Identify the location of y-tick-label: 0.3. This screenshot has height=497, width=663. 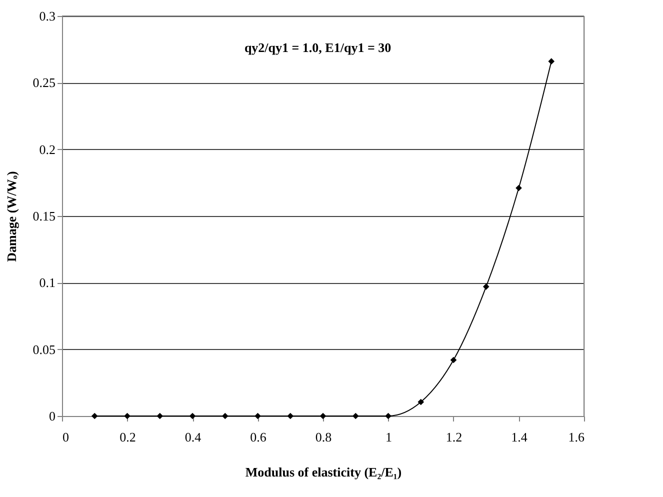
(47, 16).